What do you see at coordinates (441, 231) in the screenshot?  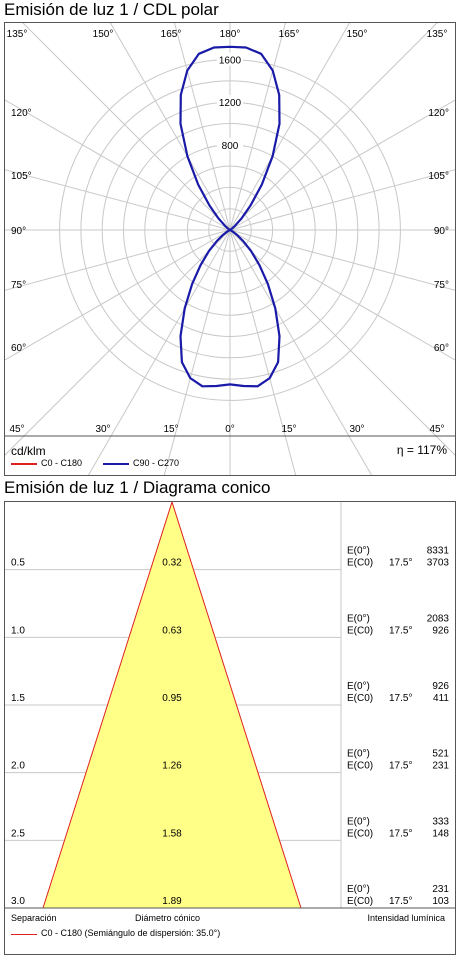 I see `angle-label-right: 90°` at bounding box center [441, 231].